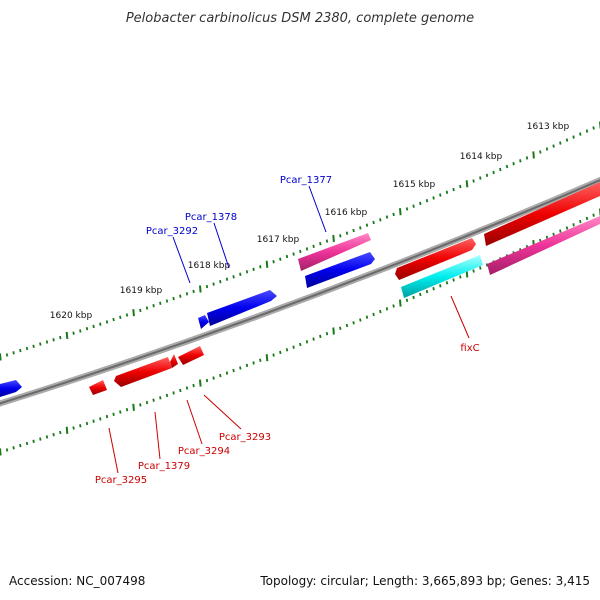 The height and width of the screenshot is (600, 600). Describe the element at coordinates (211, 217) in the screenshot. I see `gene-label-pcar-1378: Pcar_1378` at that location.